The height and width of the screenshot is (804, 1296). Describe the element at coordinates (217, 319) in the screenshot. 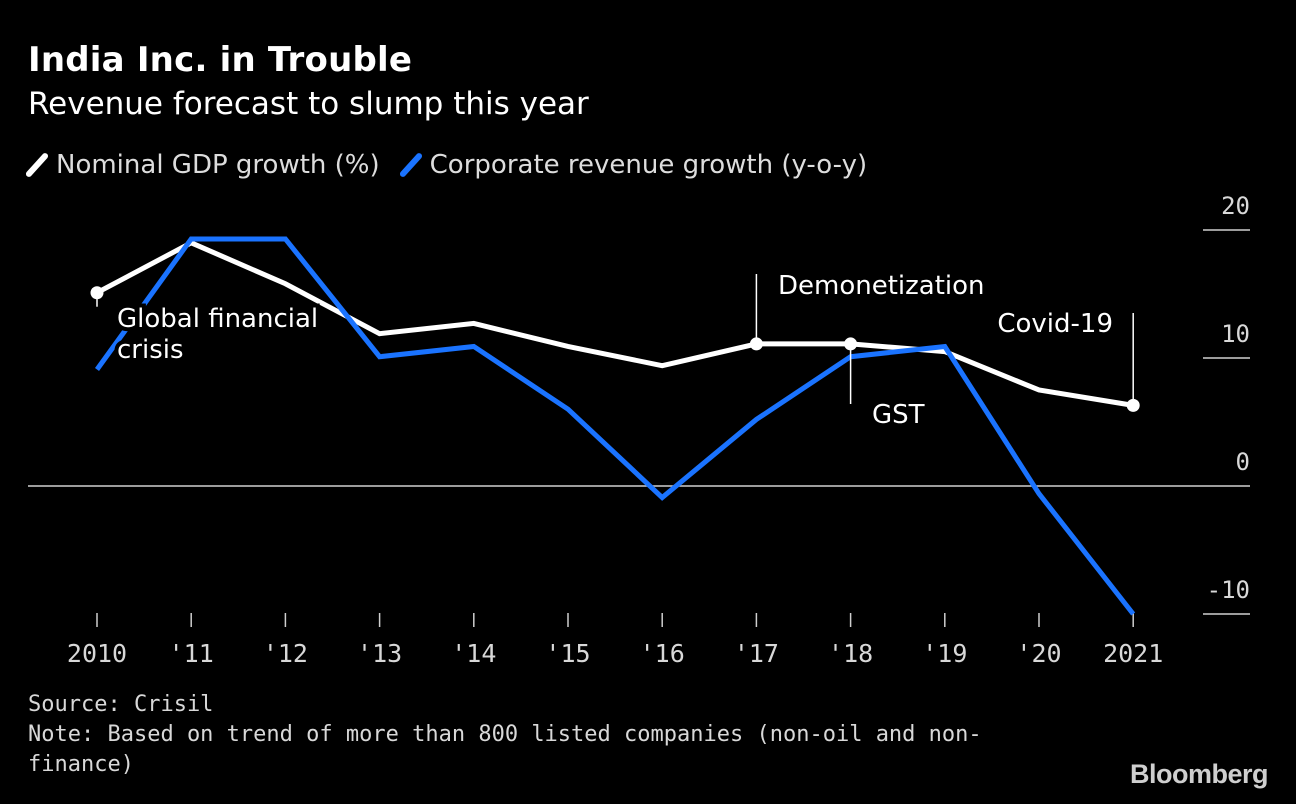

I see `annotation-label-gfc: Global financial` at that location.